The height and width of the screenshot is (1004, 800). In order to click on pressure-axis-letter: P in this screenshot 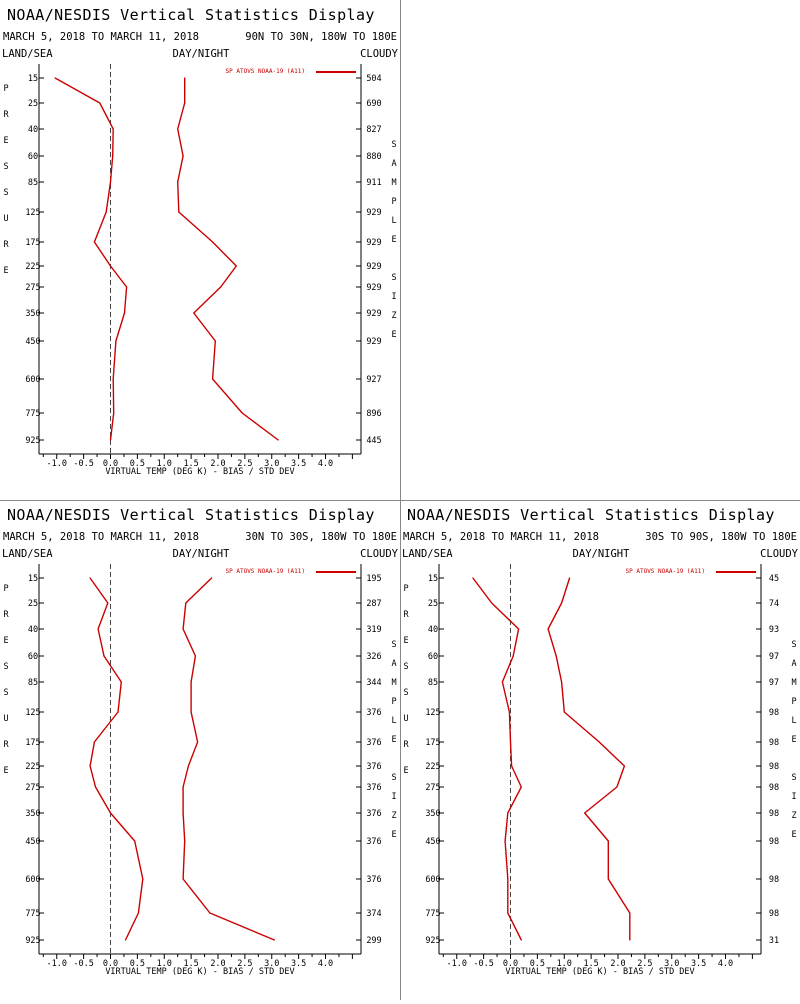, I will do `click(5, 89)`.